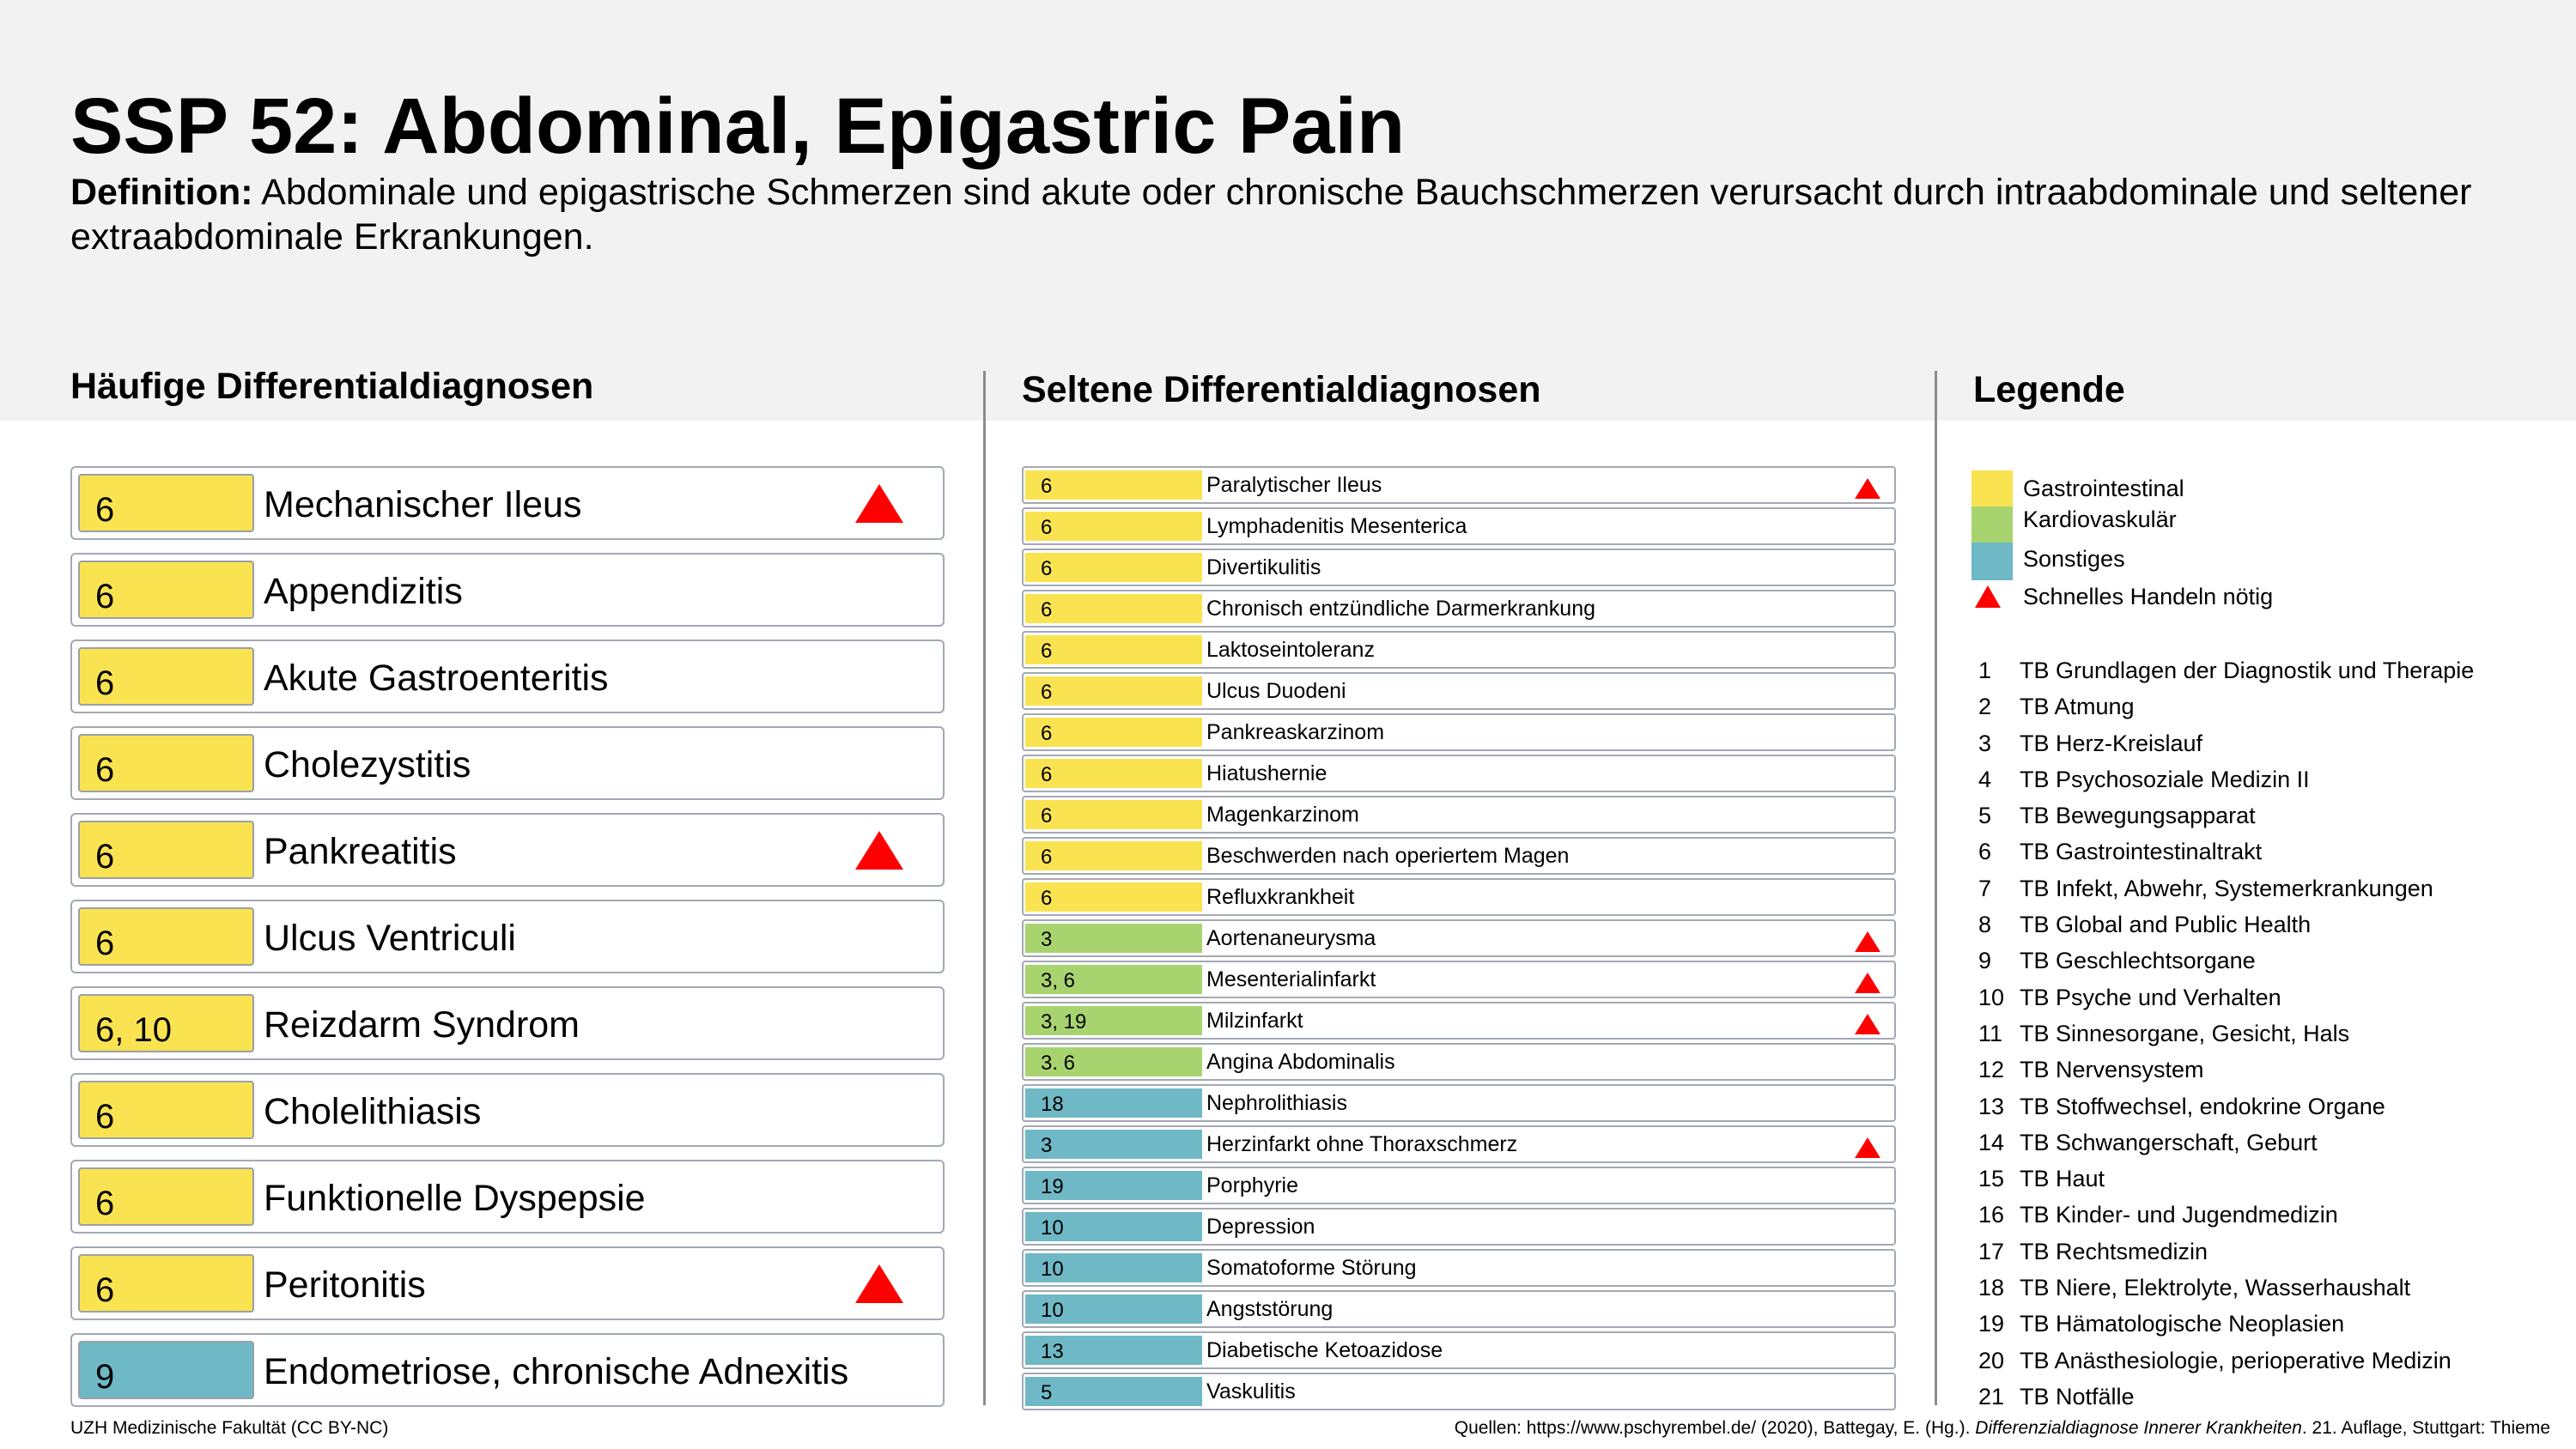  Describe the element at coordinates (2202, 1106) in the screenshot. I see `tb-name: TB Stoffwechsel, endokrine Organe` at that location.